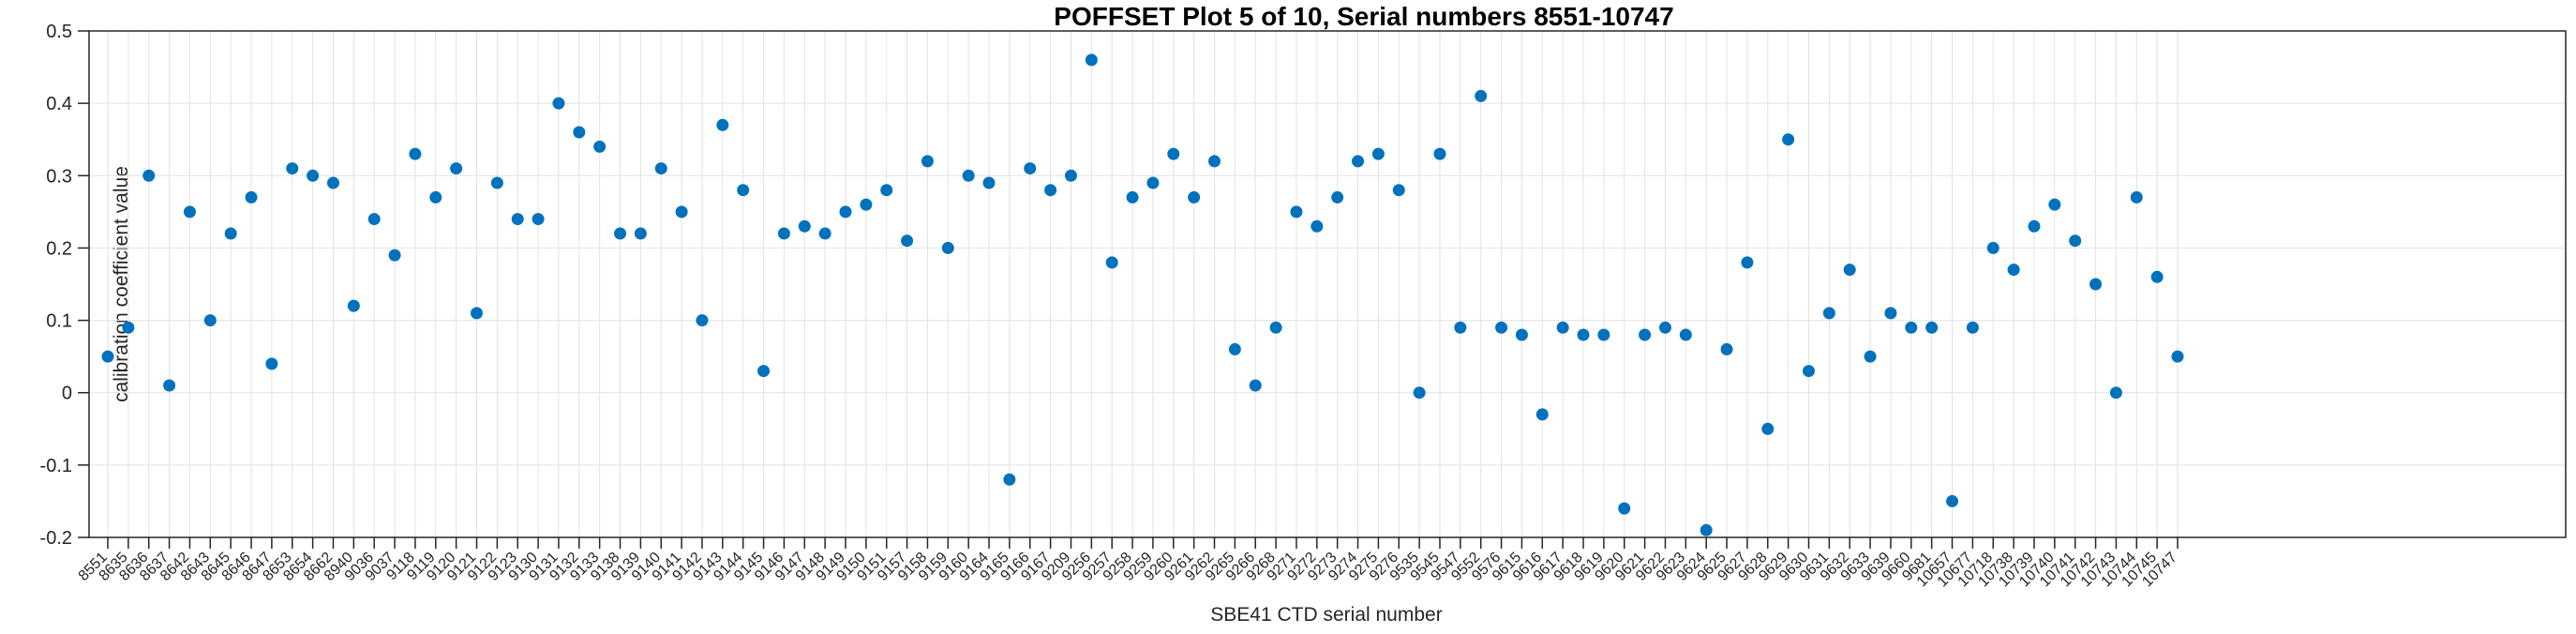 The image size is (2576, 634). I want to click on y-tick-label: 0.2, so click(59, 249).